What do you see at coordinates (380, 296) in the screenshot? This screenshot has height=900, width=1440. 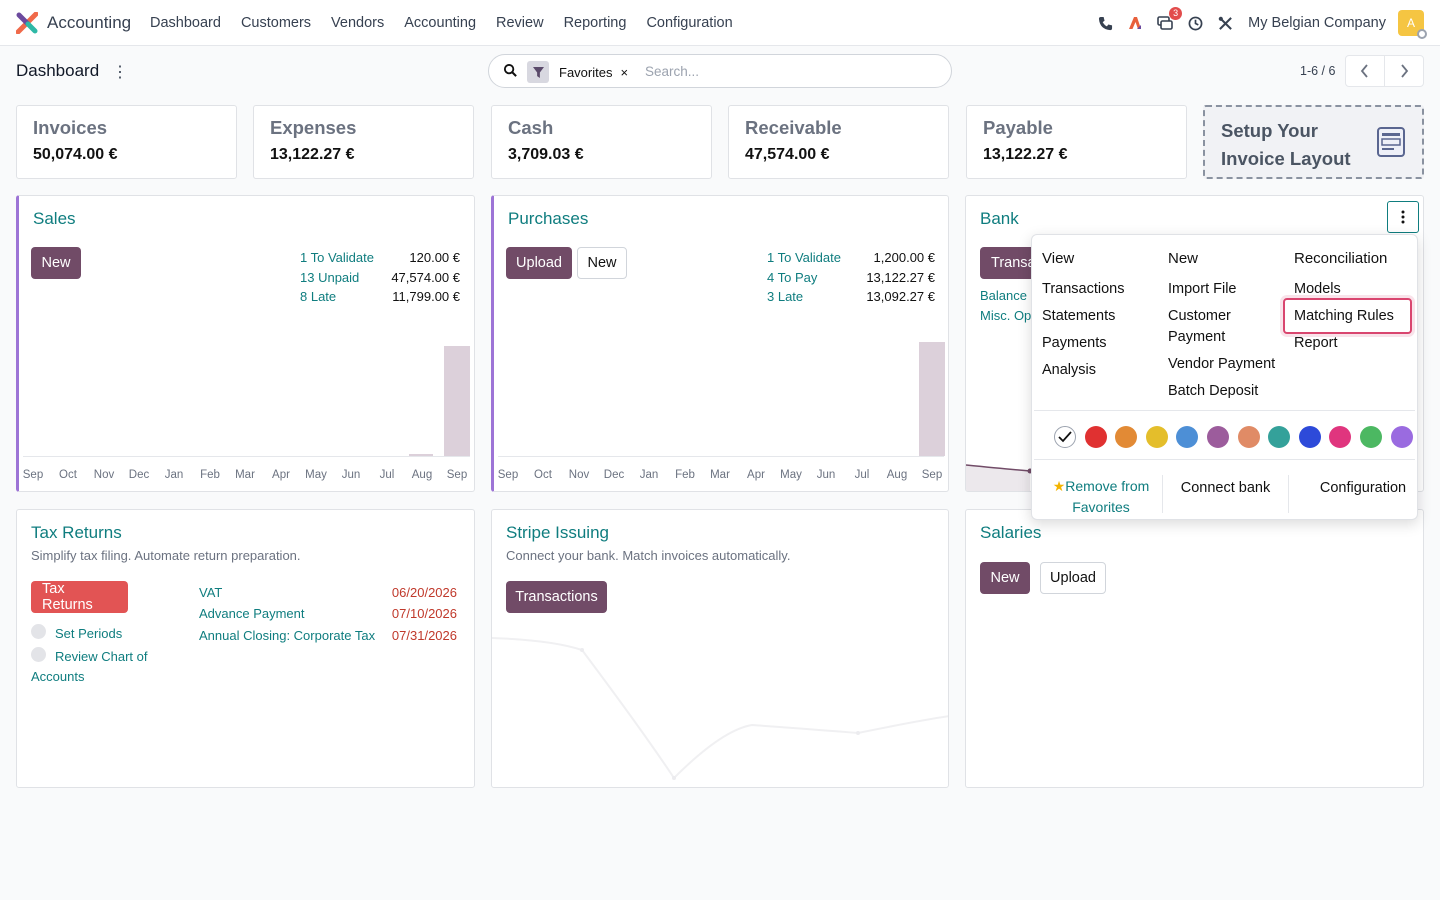 I see `stat-row: 8 Late 11,799.00 €` at bounding box center [380, 296].